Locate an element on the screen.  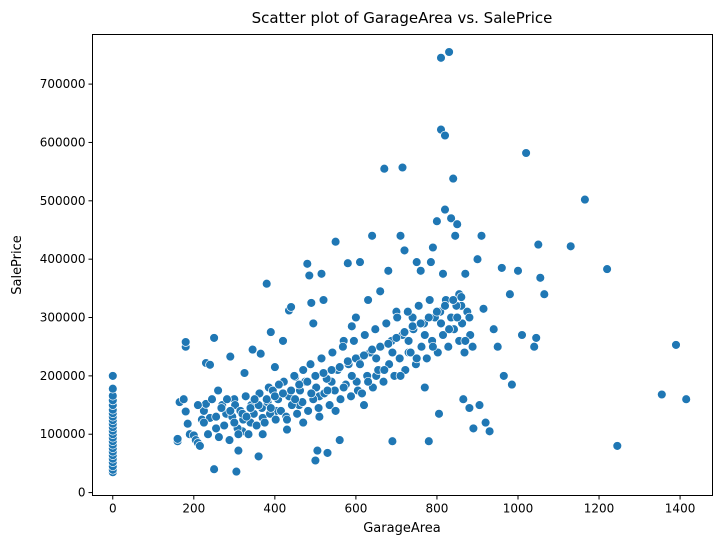
x-tick-label: 600 is located at coordinates (355, 509).